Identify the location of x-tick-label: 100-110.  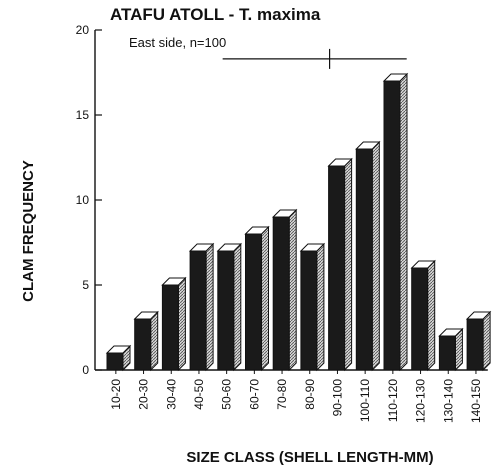
(365, 400).